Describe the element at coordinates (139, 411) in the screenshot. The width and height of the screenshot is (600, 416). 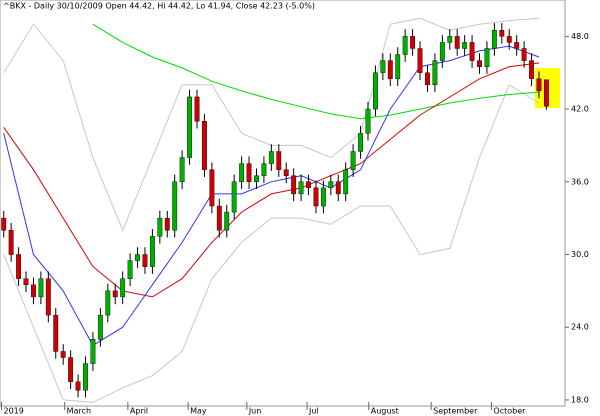
I see `x-tick-label: April` at that location.